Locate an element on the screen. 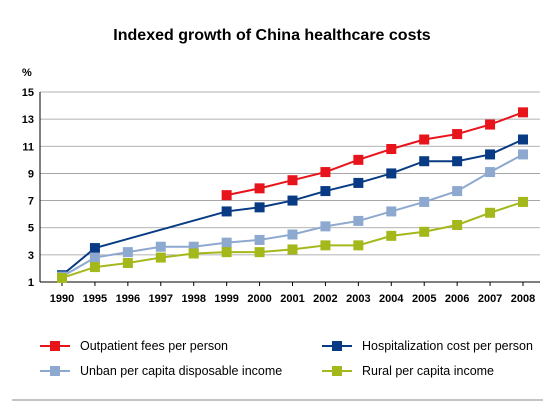 This screenshot has width=555, height=411. legend-item-2: Hospitalization cost per person is located at coordinates (427, 346).